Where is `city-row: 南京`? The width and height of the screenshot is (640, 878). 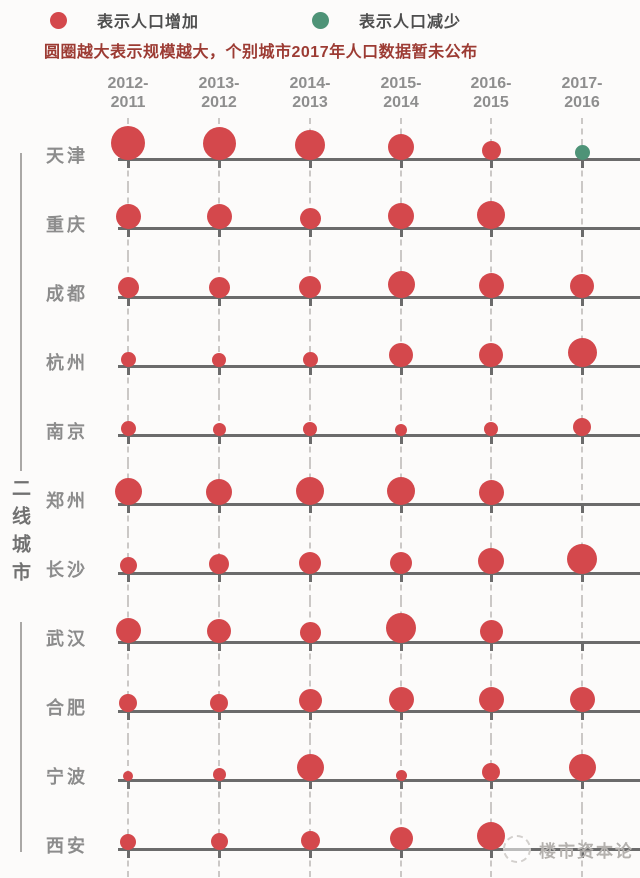 city-row: 南京 is located at coordinates (320, 428).